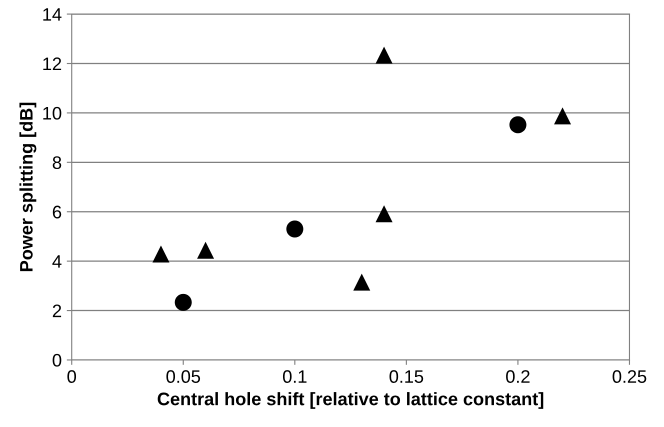 Image resolution: width=664 pixels, height=427 pixels. Describe the element at coordinates (57, 261) in the screenshot. I see `y-tick-label: 4` at that location.